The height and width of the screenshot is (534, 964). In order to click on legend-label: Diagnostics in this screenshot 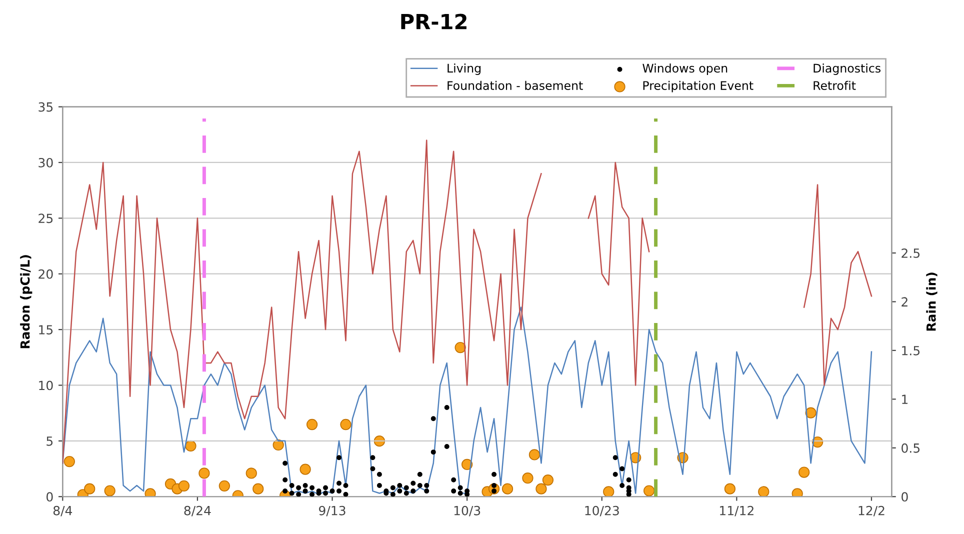, I will do `click(847, 69)`.